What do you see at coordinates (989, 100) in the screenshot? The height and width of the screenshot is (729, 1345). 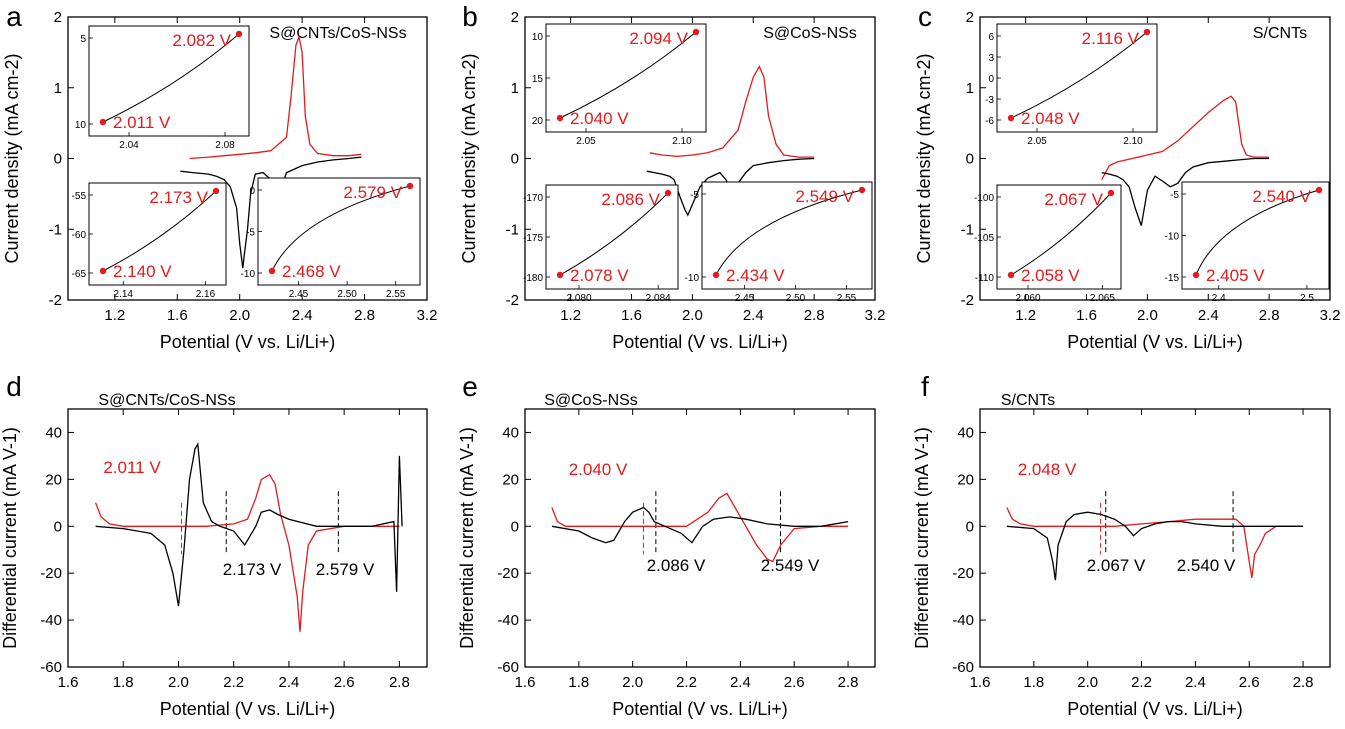 I see `inset-y-tick-label: -3` at bounding box center [989, 100].